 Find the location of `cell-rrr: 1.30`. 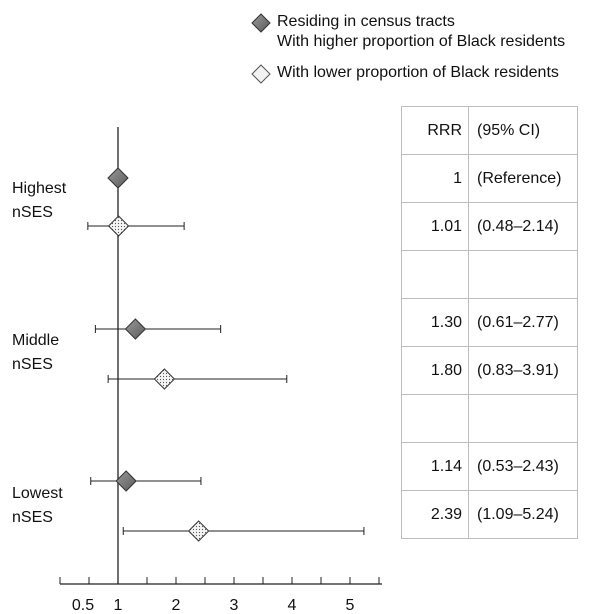

cell-rrr: 1.30 is located at coordinates (435, 322).